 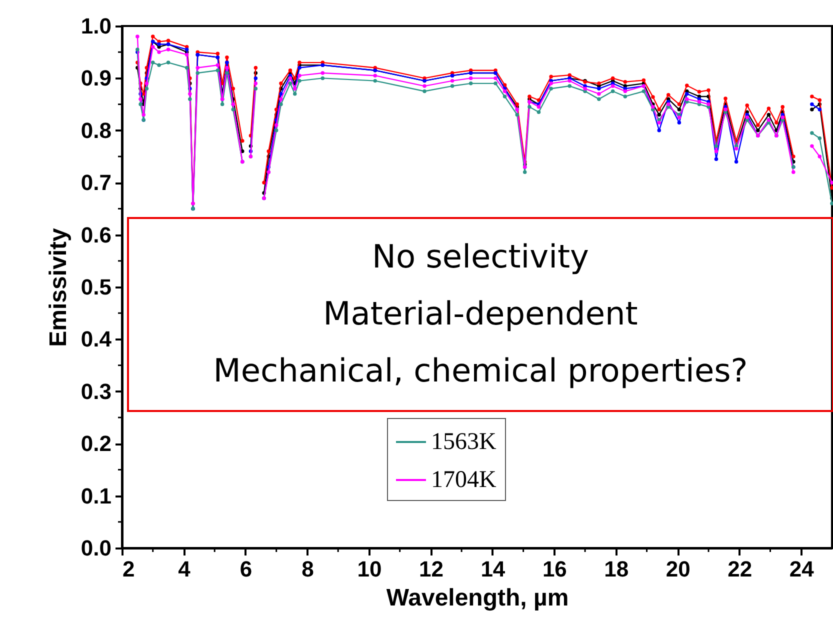 I want to click on x-axis-title: Wavelength, µm, so click(x=477, y=598).